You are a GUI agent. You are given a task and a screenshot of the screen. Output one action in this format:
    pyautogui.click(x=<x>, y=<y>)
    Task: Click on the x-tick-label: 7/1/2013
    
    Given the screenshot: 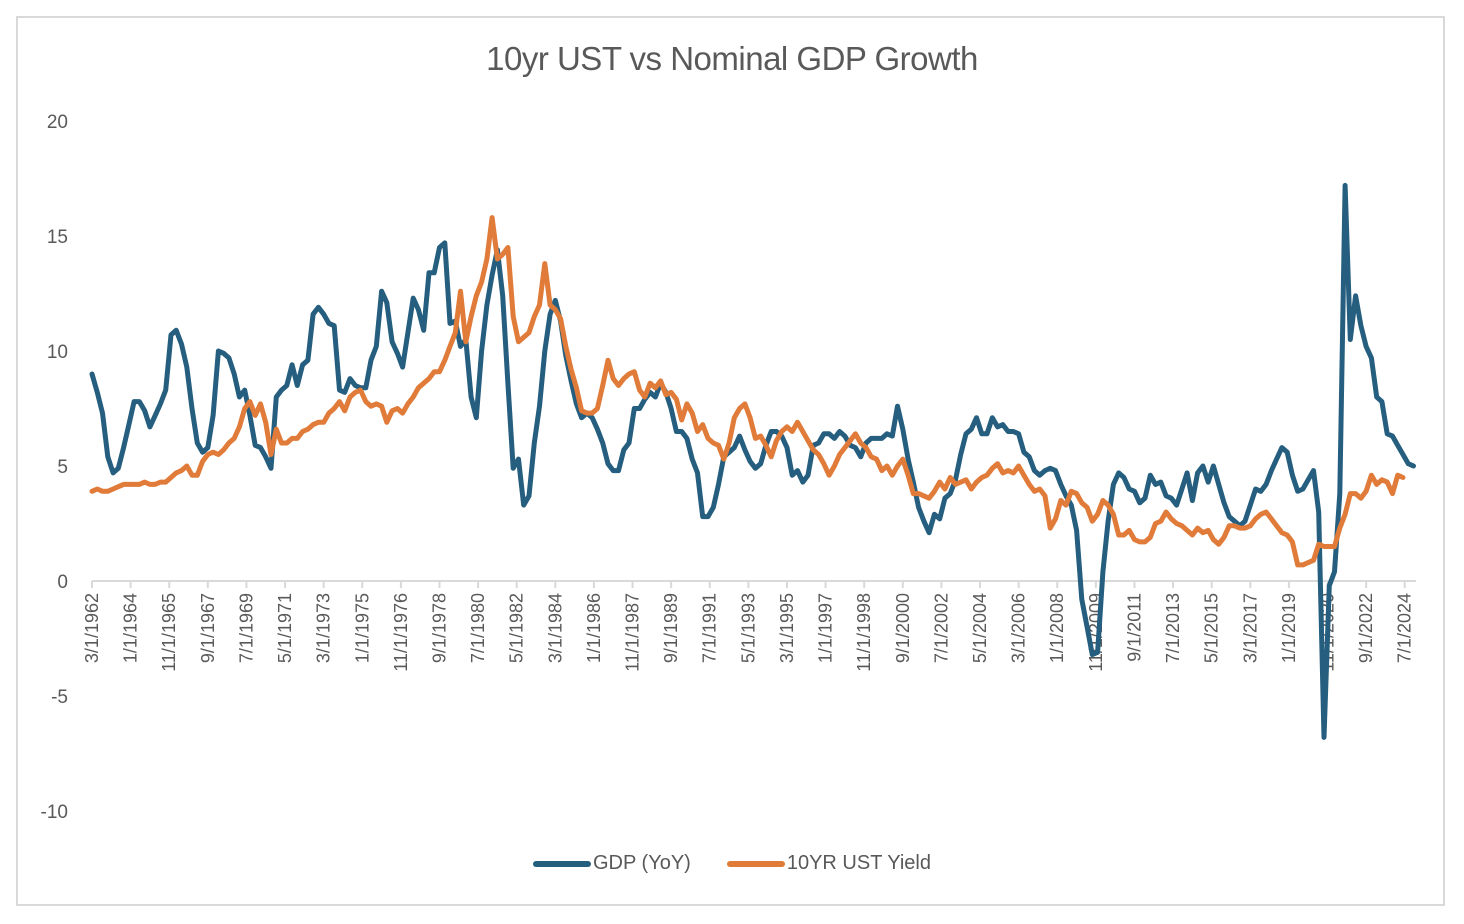 What is the action you would take?
    pyautogui.click(x=1173, y=628)
    